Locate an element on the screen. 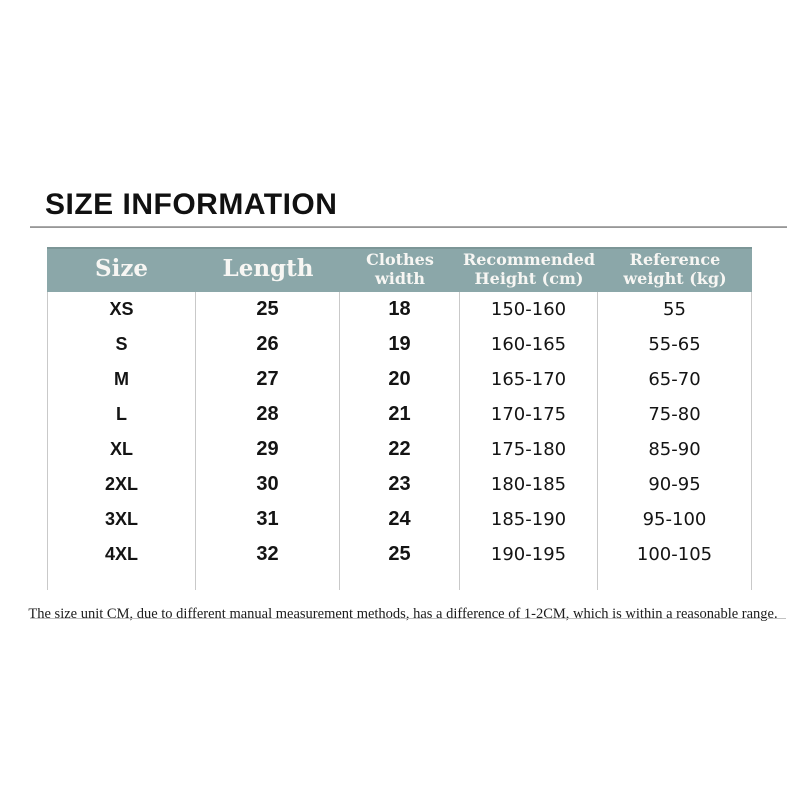 This screenshot has width=800, height=800. table-cell: 90-95 is located at coordinates (675, 484).